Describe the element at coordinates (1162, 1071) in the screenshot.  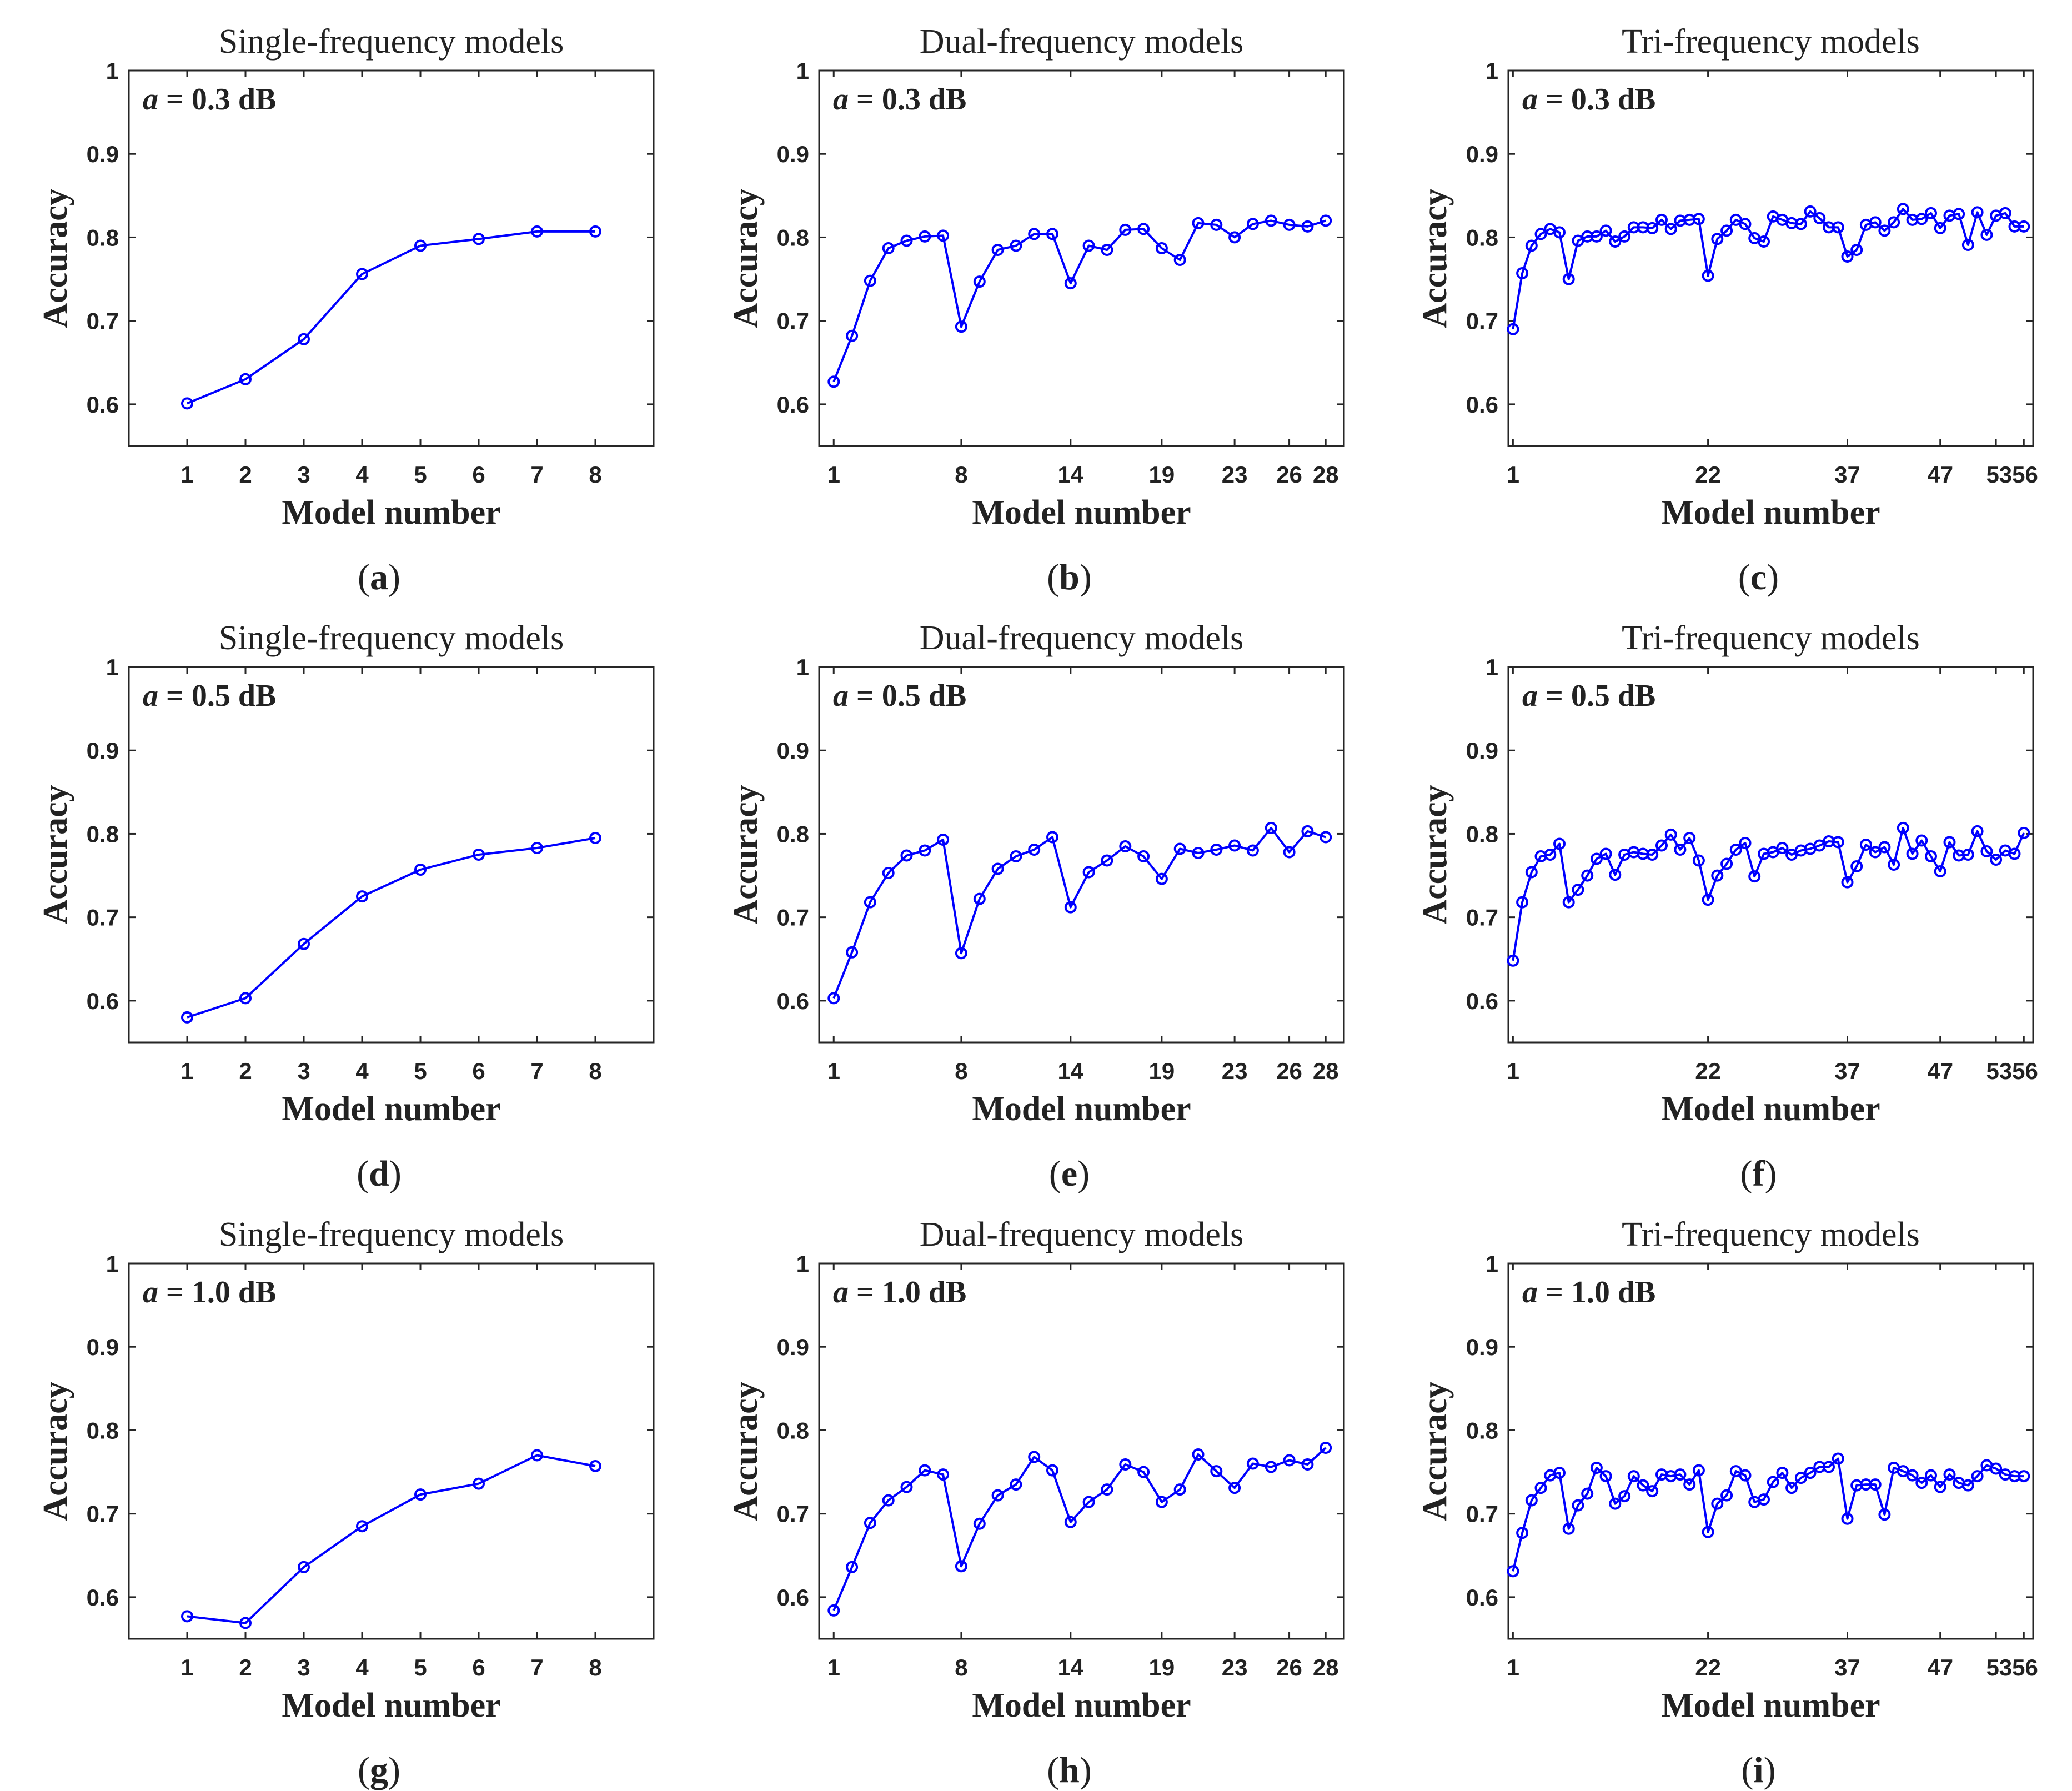
I see `x-tick-label: 19` at that location.